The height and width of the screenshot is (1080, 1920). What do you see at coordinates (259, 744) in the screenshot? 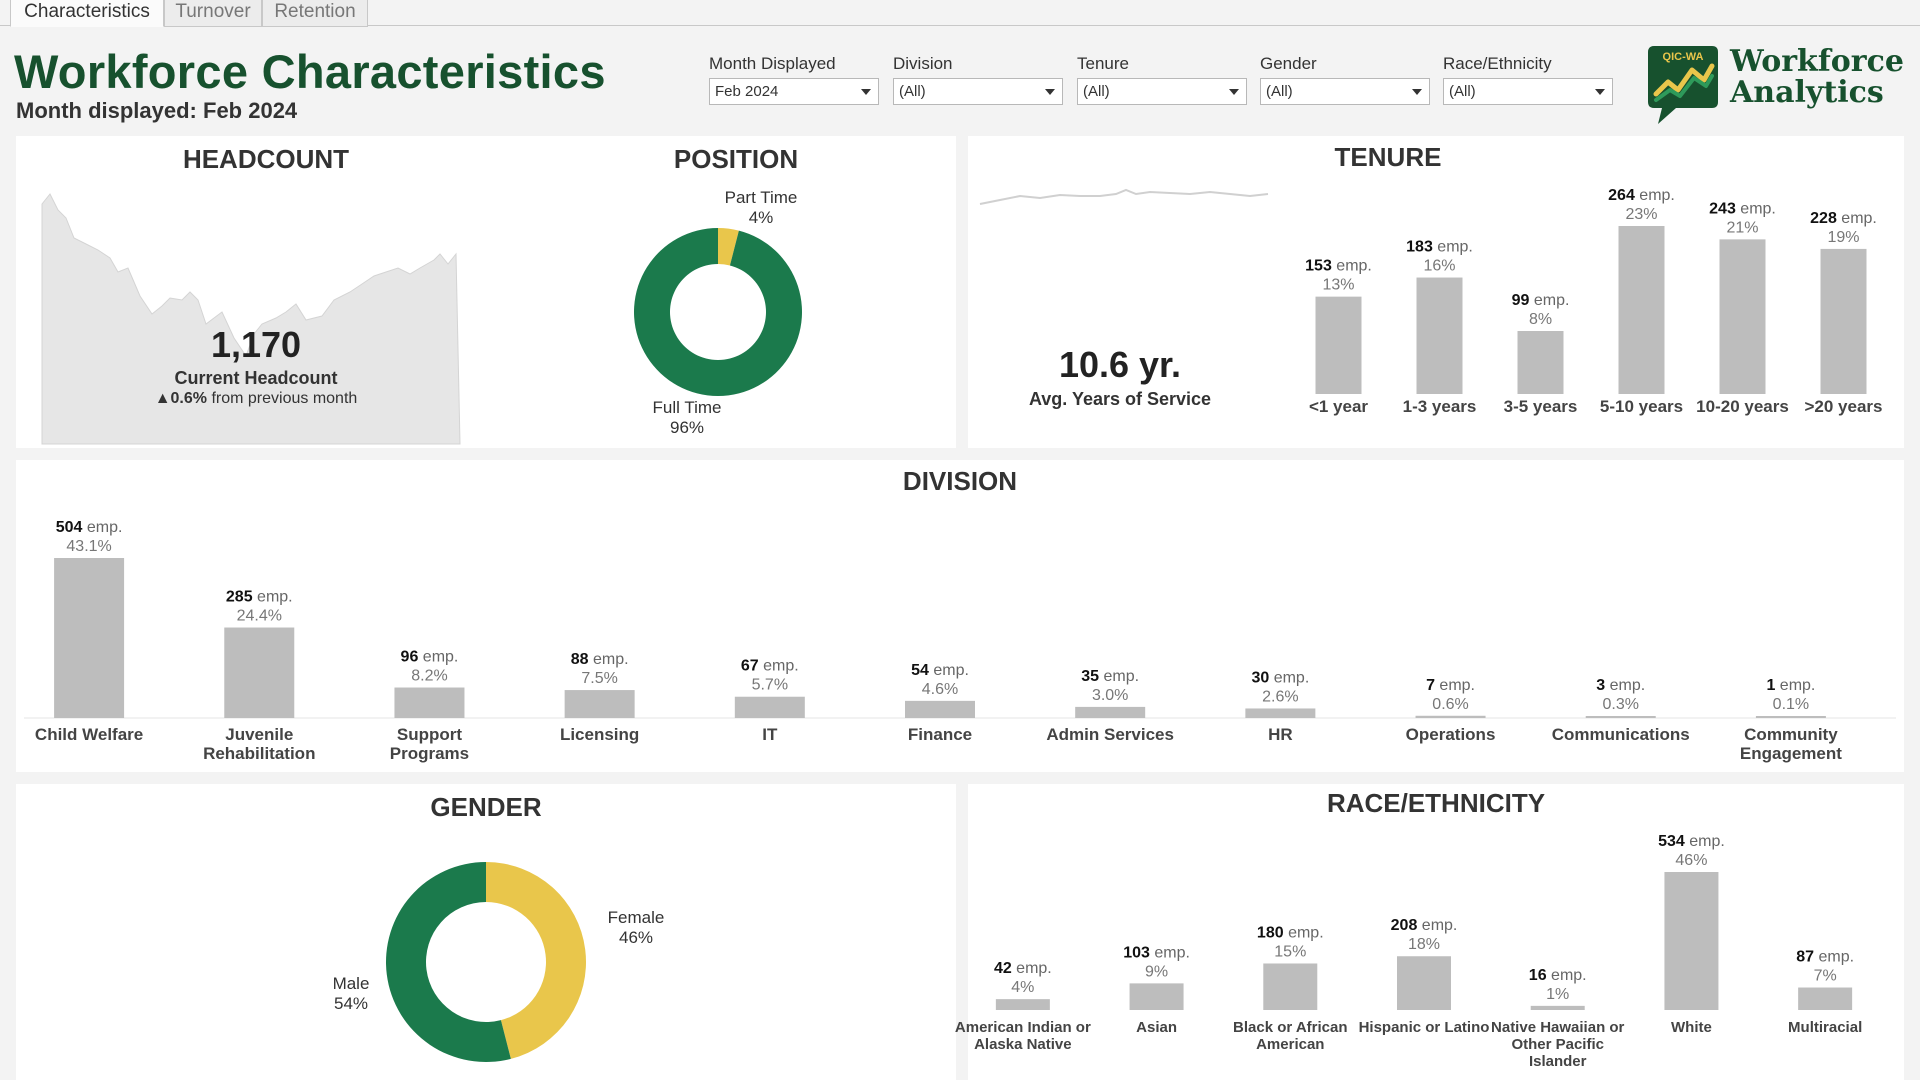
I see `category-label: Juvenile Rehabilitation` at bounding box center [259, 744].